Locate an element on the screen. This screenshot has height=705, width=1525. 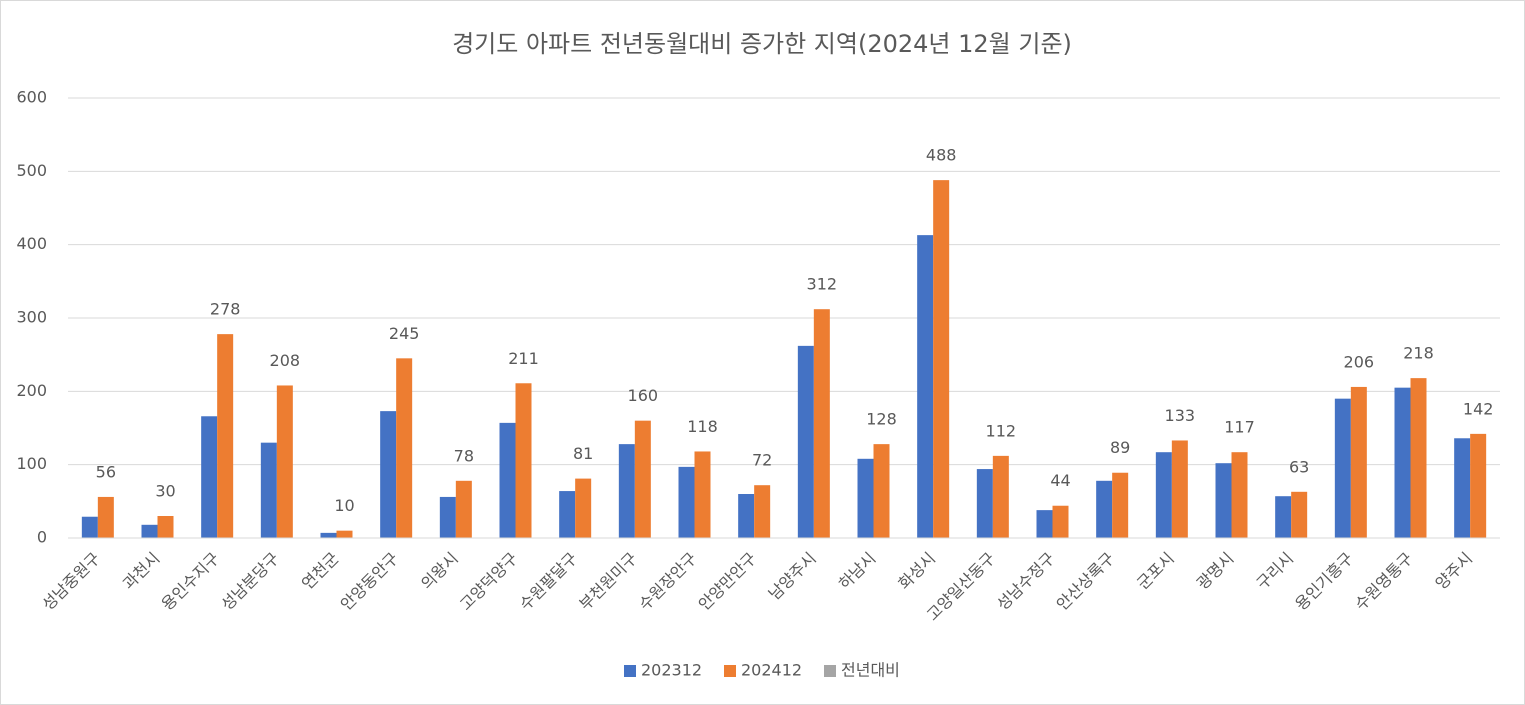
data-label: 128 is located at coordinates (881, 419).